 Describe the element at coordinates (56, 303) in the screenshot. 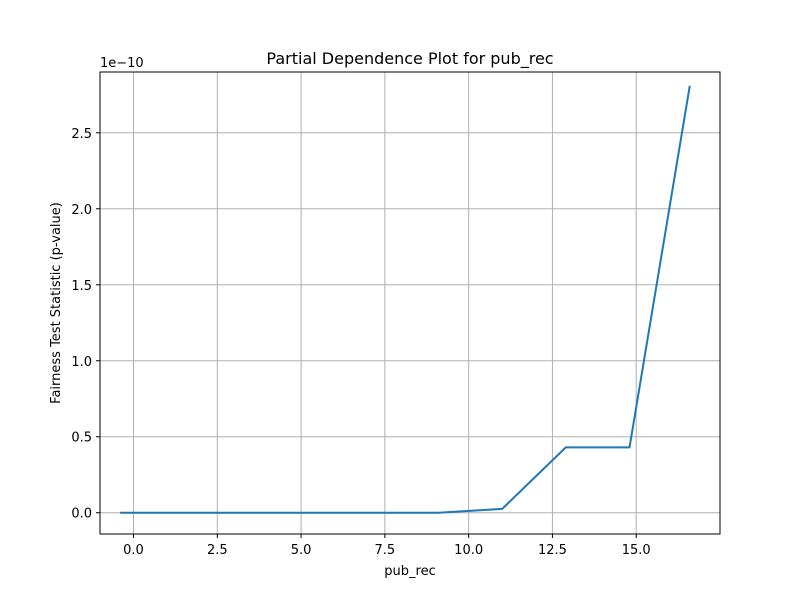

I see `y-axis-label: Fairness Test Statistic (p-value)` at that location.